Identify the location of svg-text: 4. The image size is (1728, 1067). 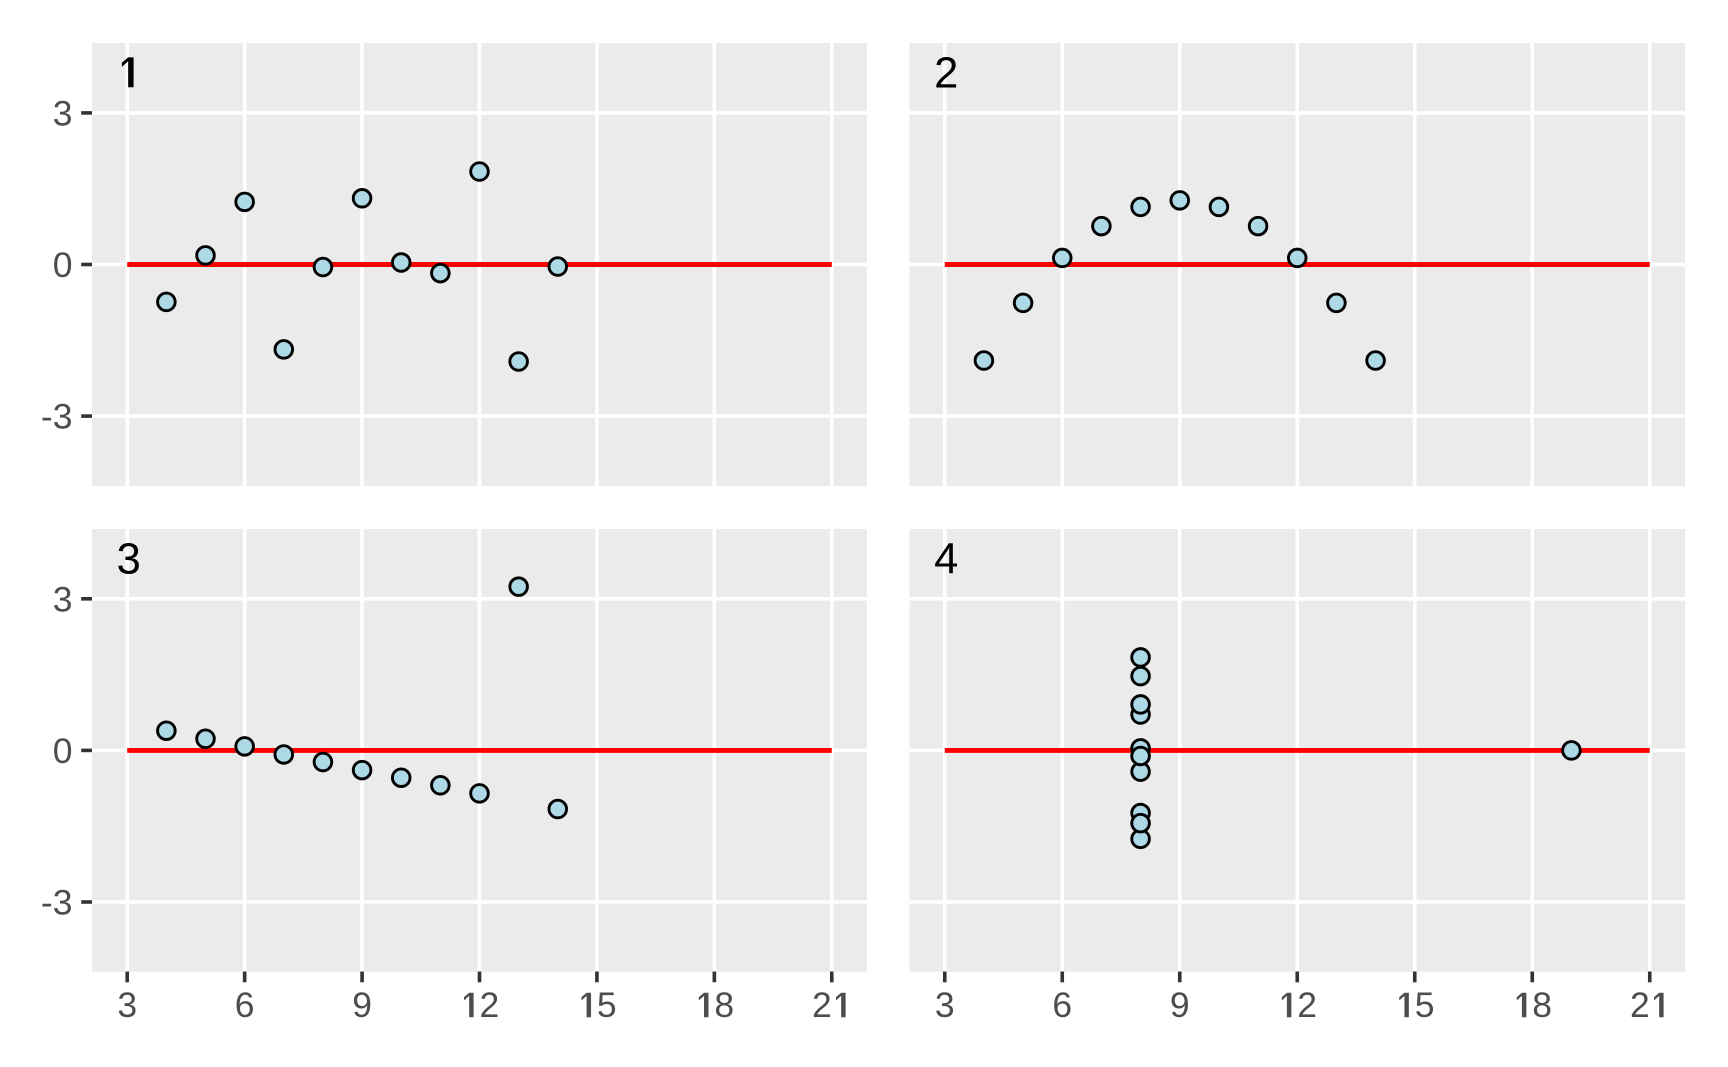
(946, 559).